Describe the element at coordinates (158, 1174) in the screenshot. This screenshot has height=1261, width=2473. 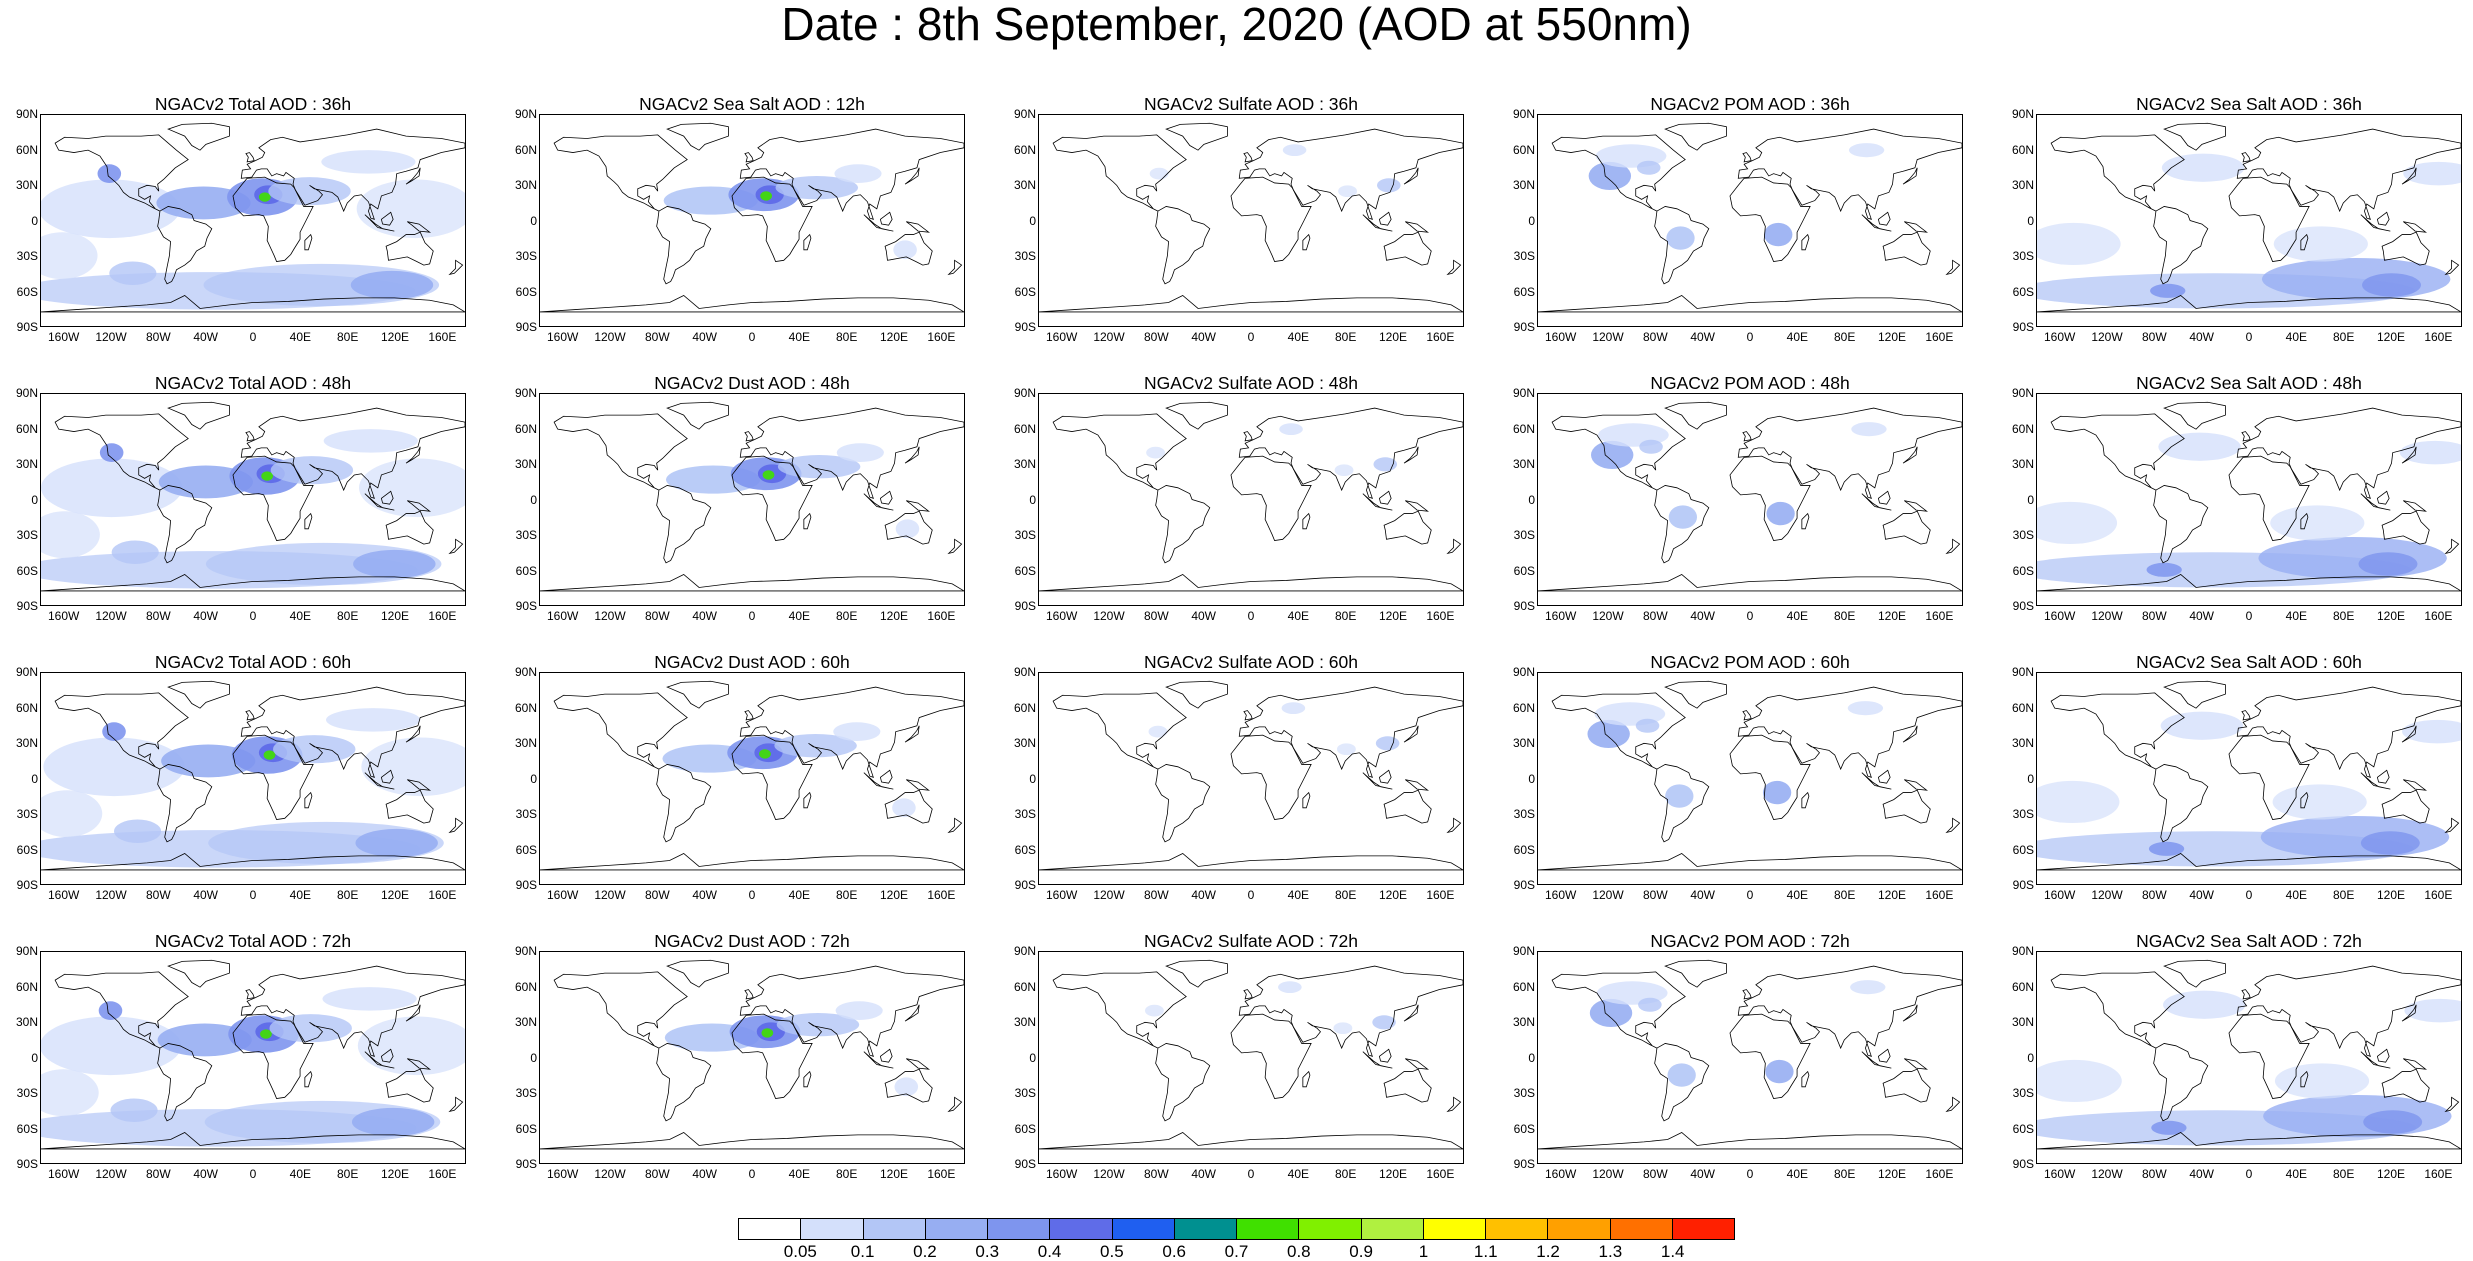
I see `longitude-tick-label: 80W` at that location.